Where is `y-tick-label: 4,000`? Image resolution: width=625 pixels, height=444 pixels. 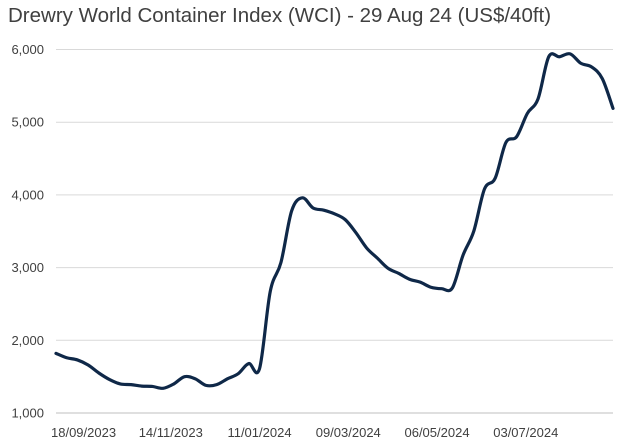
y-tick-label: 4,000 is located at coordinates (27, 194).